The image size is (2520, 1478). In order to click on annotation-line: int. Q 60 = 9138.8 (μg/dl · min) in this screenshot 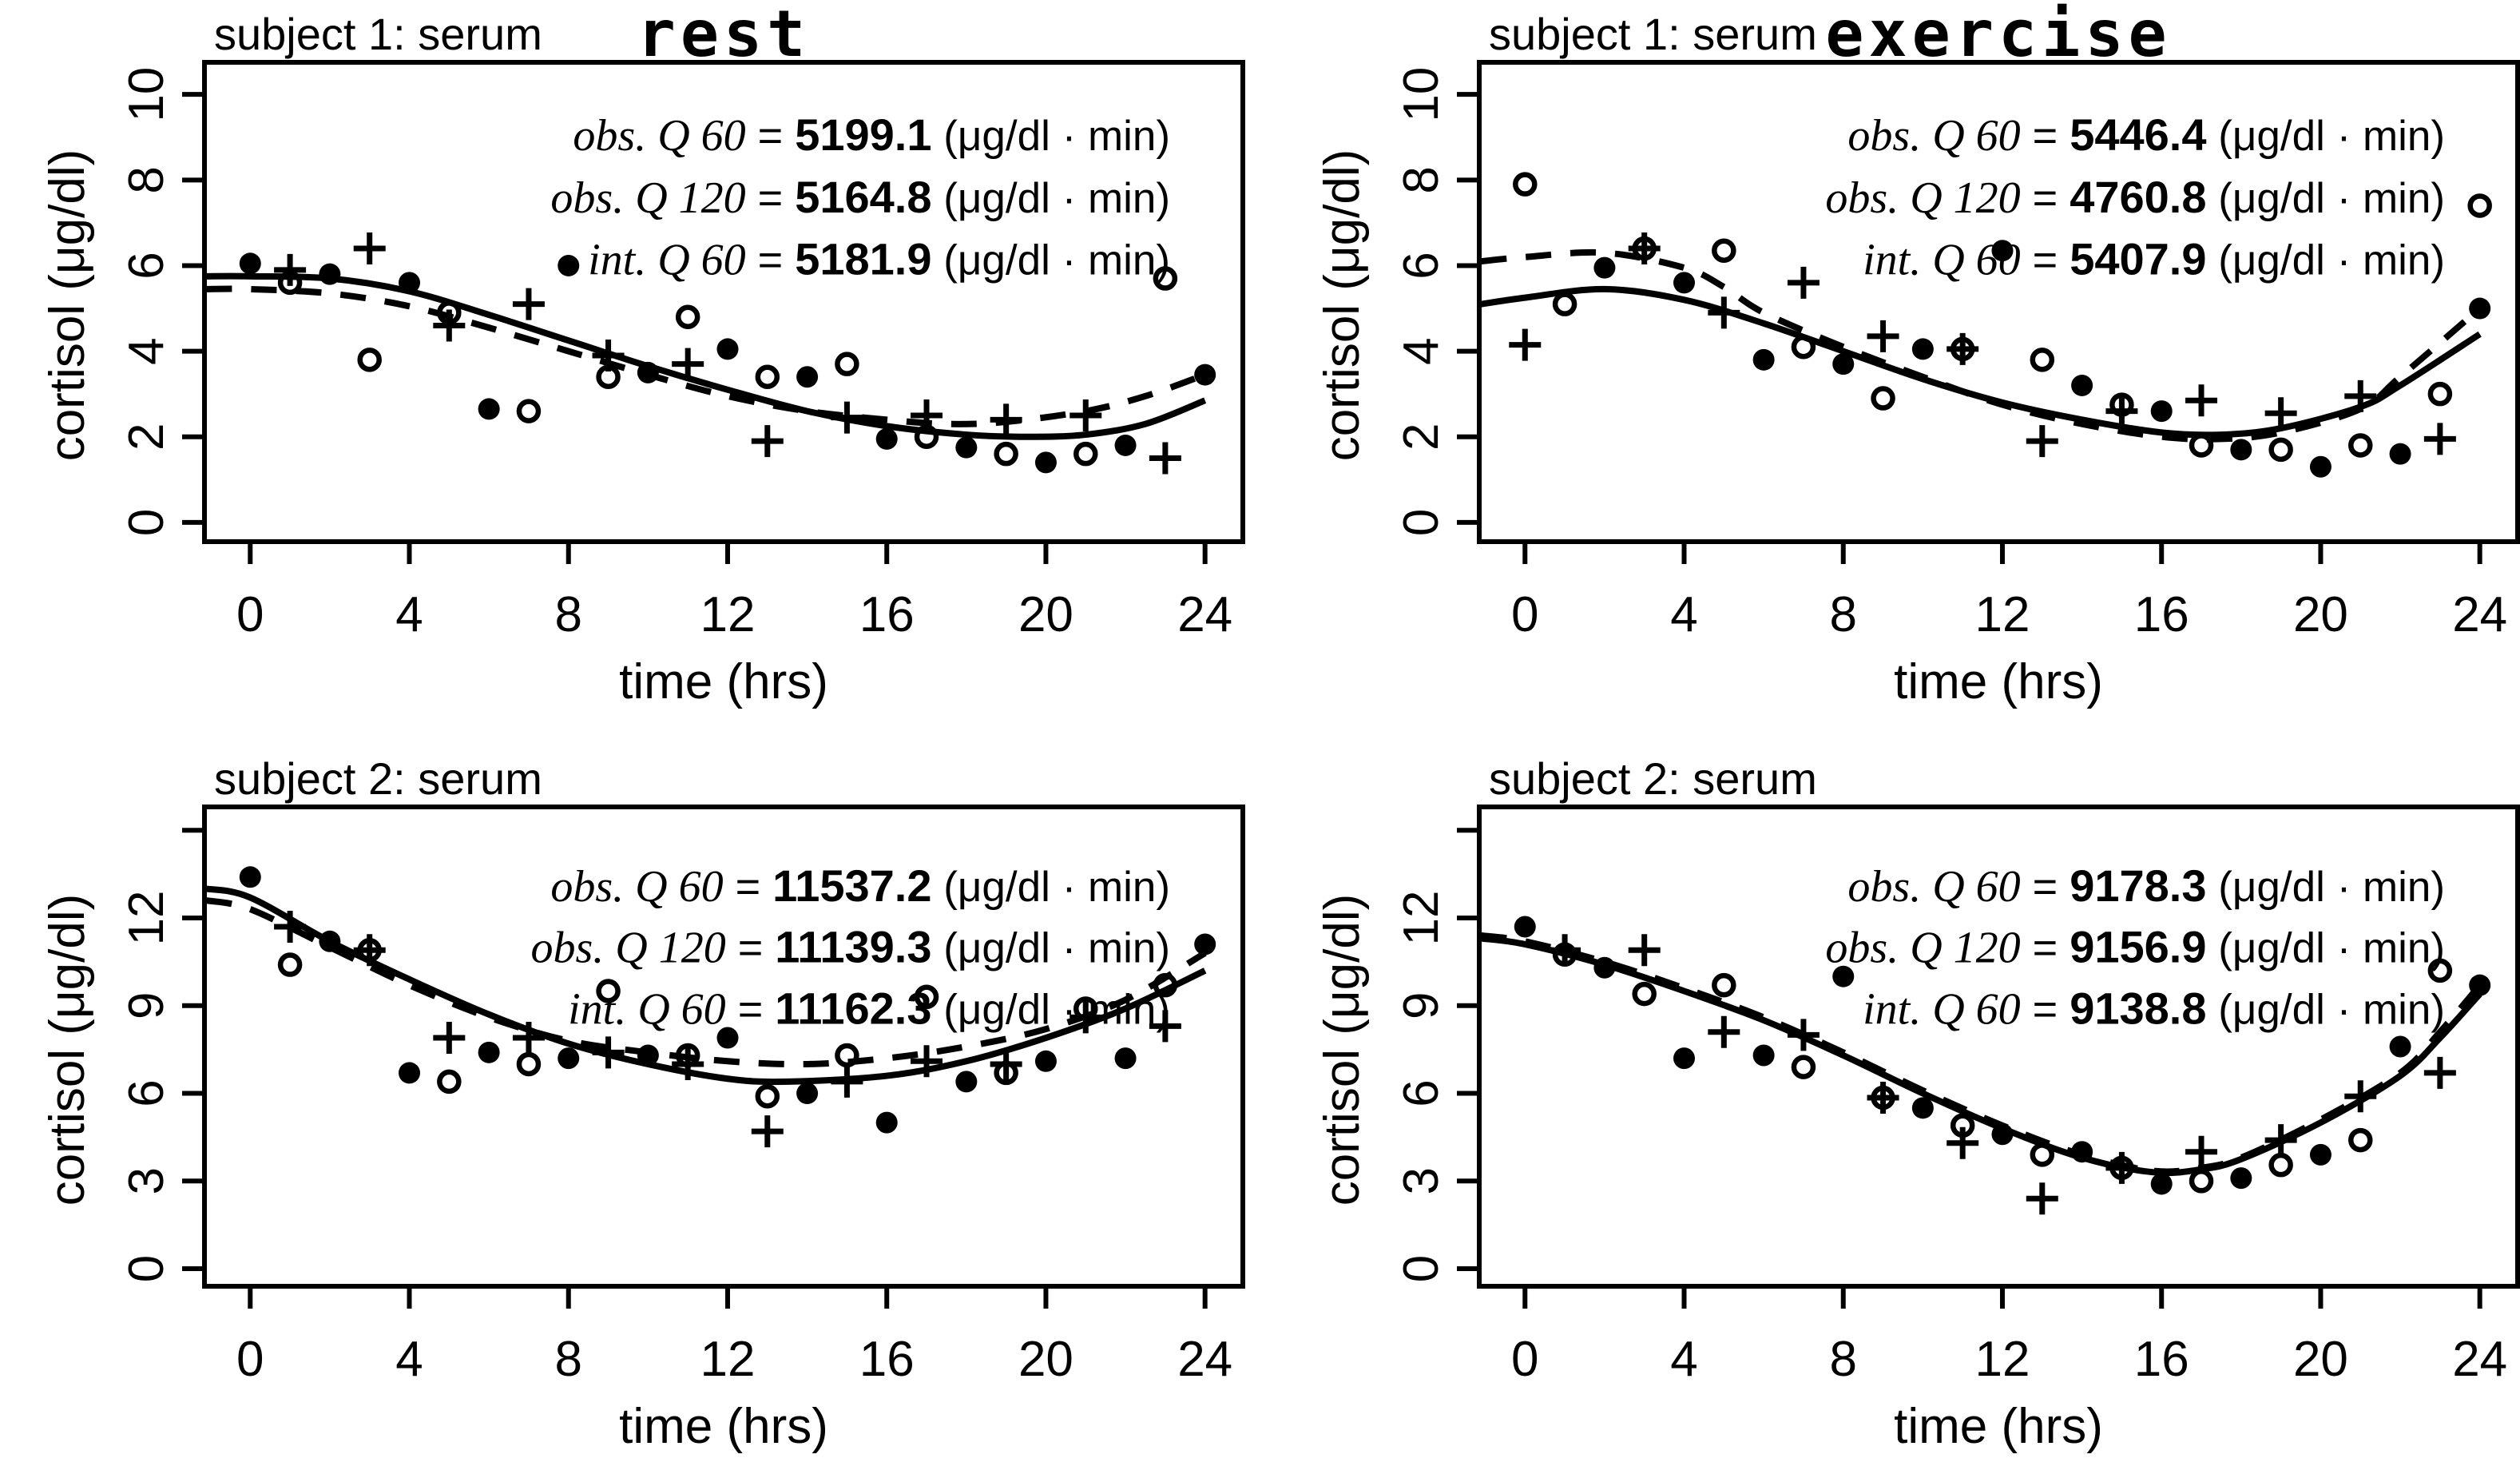, I will do `click(2154, 1008)`.